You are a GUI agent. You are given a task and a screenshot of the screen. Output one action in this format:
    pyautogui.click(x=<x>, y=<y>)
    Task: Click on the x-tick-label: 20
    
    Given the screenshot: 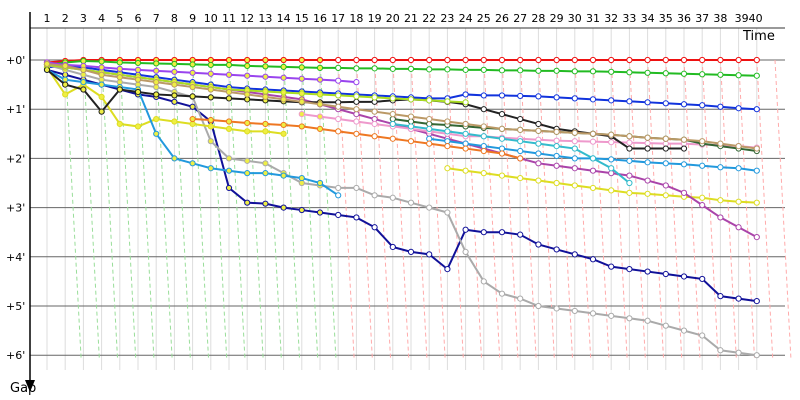 What is the action you would take?
    pyautogui.click(x=393, y=18)
    